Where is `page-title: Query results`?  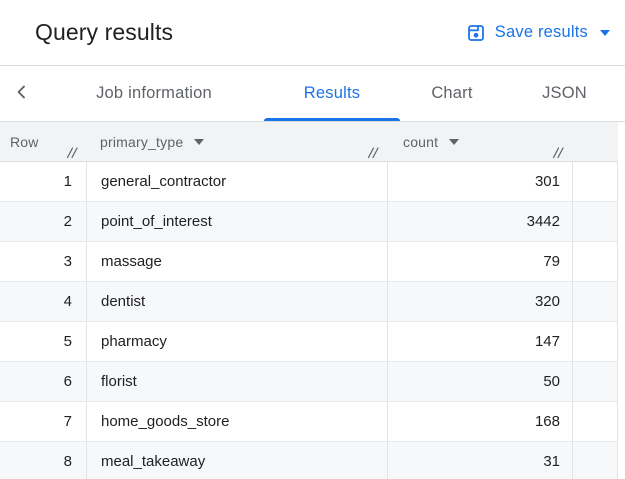 page-title: Query results is located at coordinates (104, 32).